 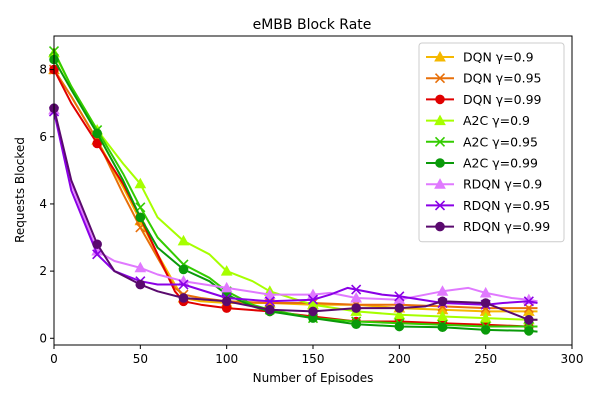 What do you see at coordinates (399, 359) in the screenshot?
I see `x-tick-label: 200` at bounding box center [399, 359].